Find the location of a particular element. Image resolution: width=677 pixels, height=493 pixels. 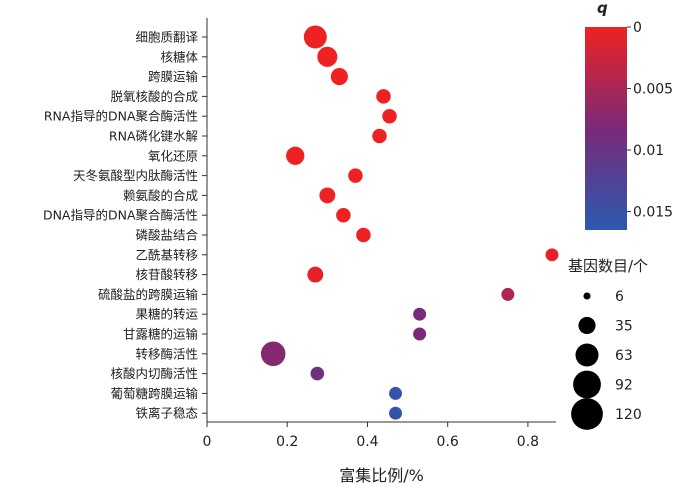

colorbar-title: q is located at coordinates (602, 8).